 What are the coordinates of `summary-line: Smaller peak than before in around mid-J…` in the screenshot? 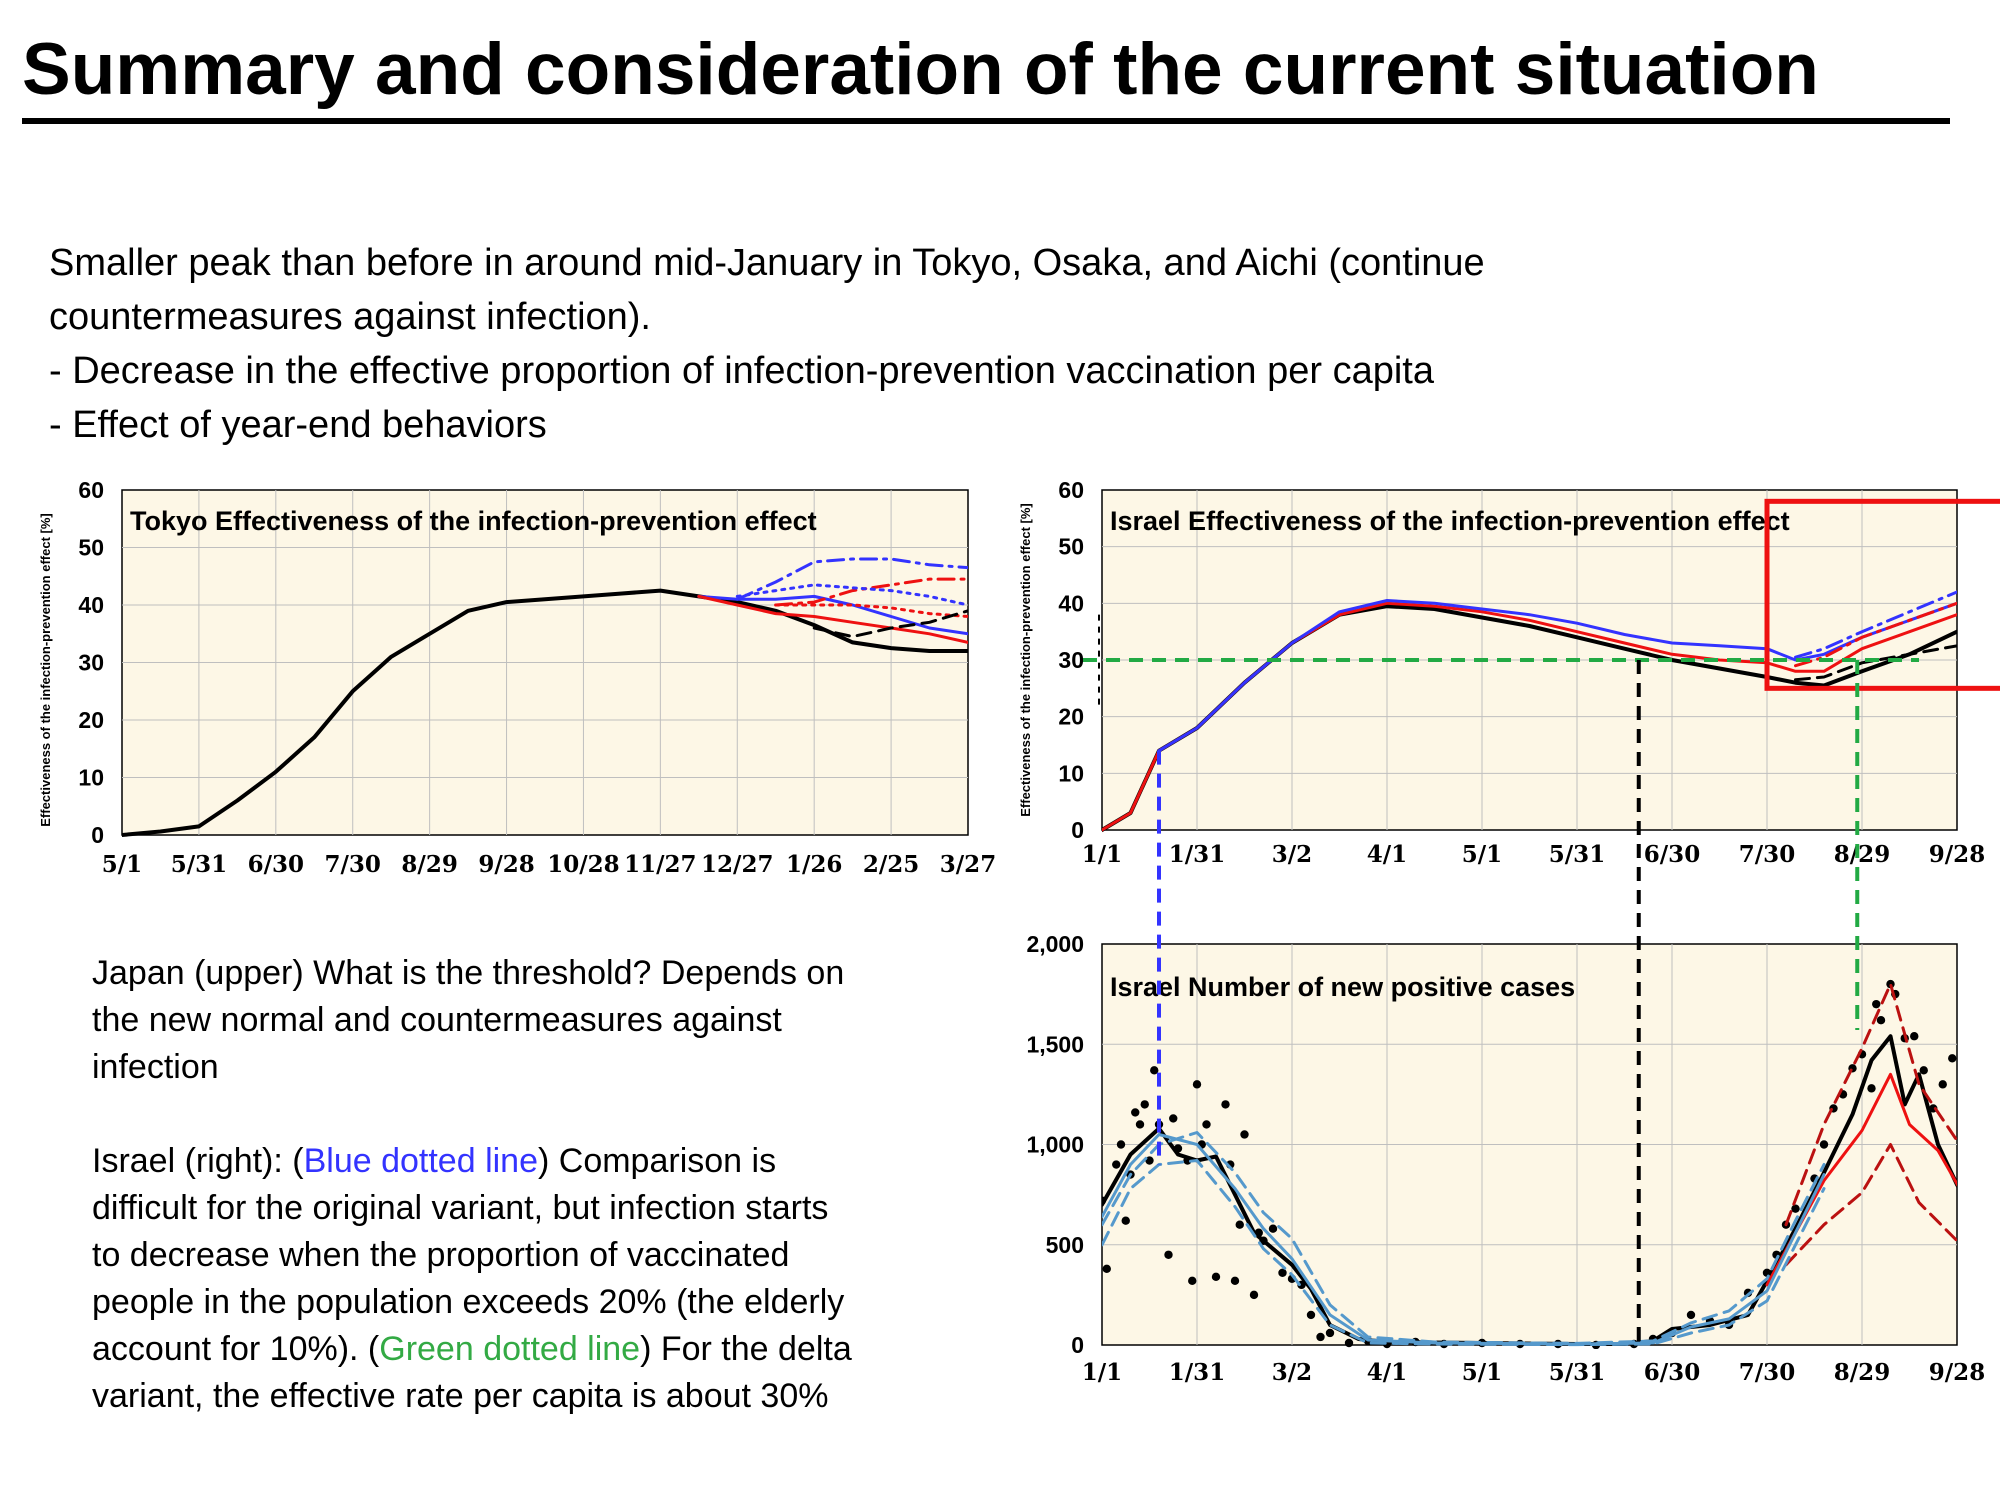 It's located at (767, 263).